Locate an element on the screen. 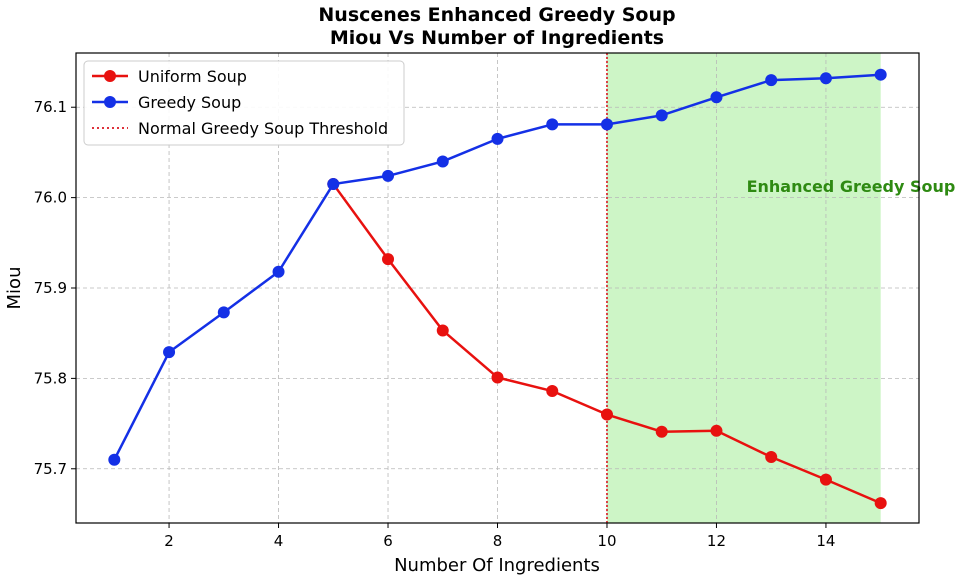  y-tick-label: 76.0 is located at coordinates (50, 198).